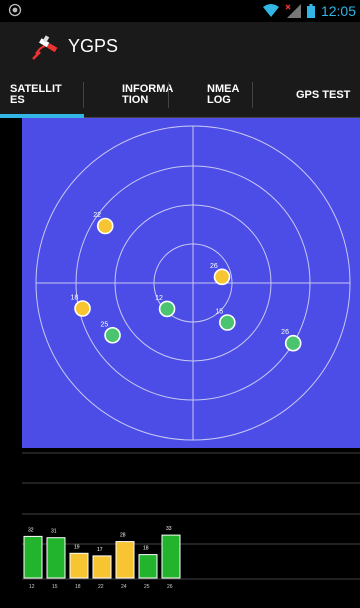 This screenshot has width=360, height=608. What do you see at coordinates (270, 10) in the screenshot?
I see `wifi-icon` at bounding box center [270, 10].